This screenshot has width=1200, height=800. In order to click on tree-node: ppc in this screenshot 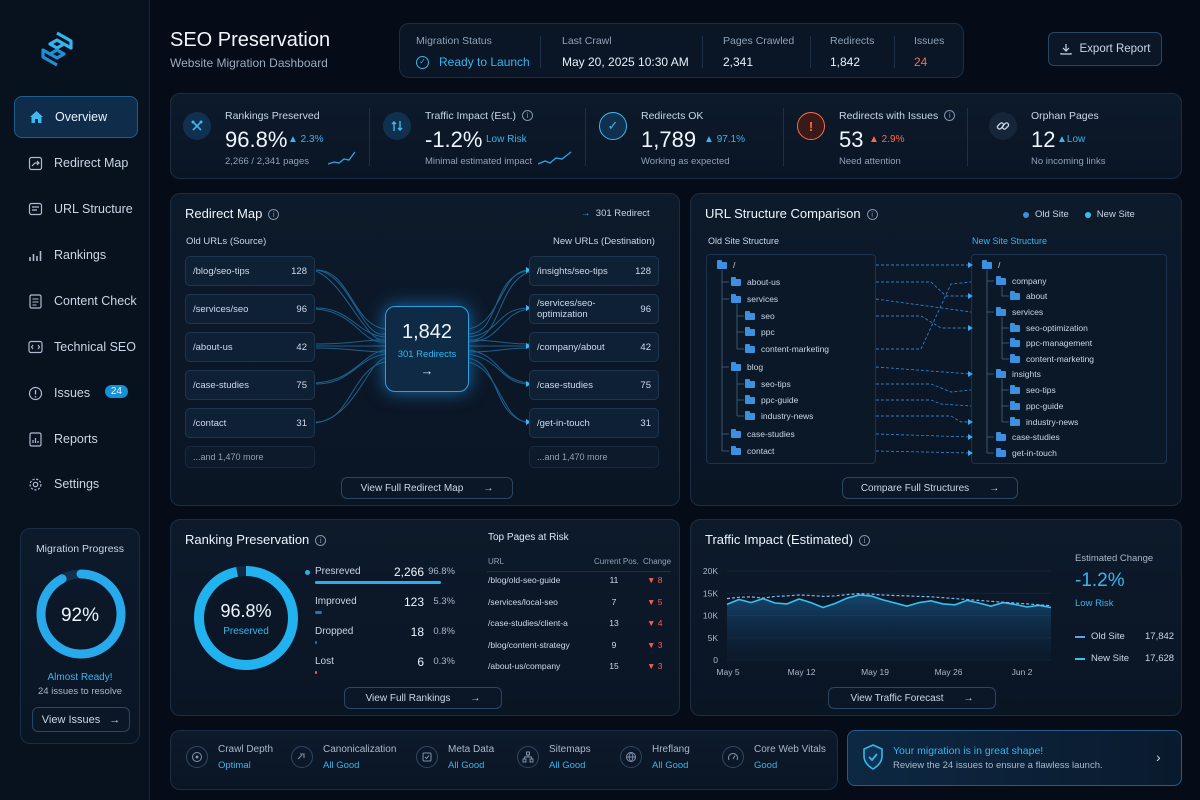, I will do `click(760, 331)`.